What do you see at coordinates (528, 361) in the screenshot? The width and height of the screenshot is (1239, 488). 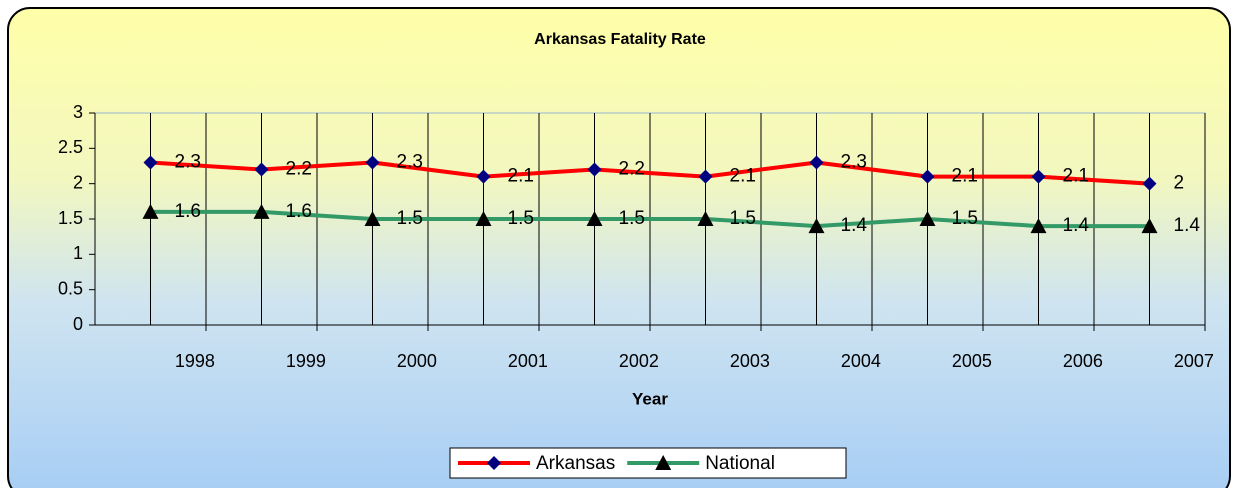 I see `x-tick-label: 2001` at bounding box center [528, 361].